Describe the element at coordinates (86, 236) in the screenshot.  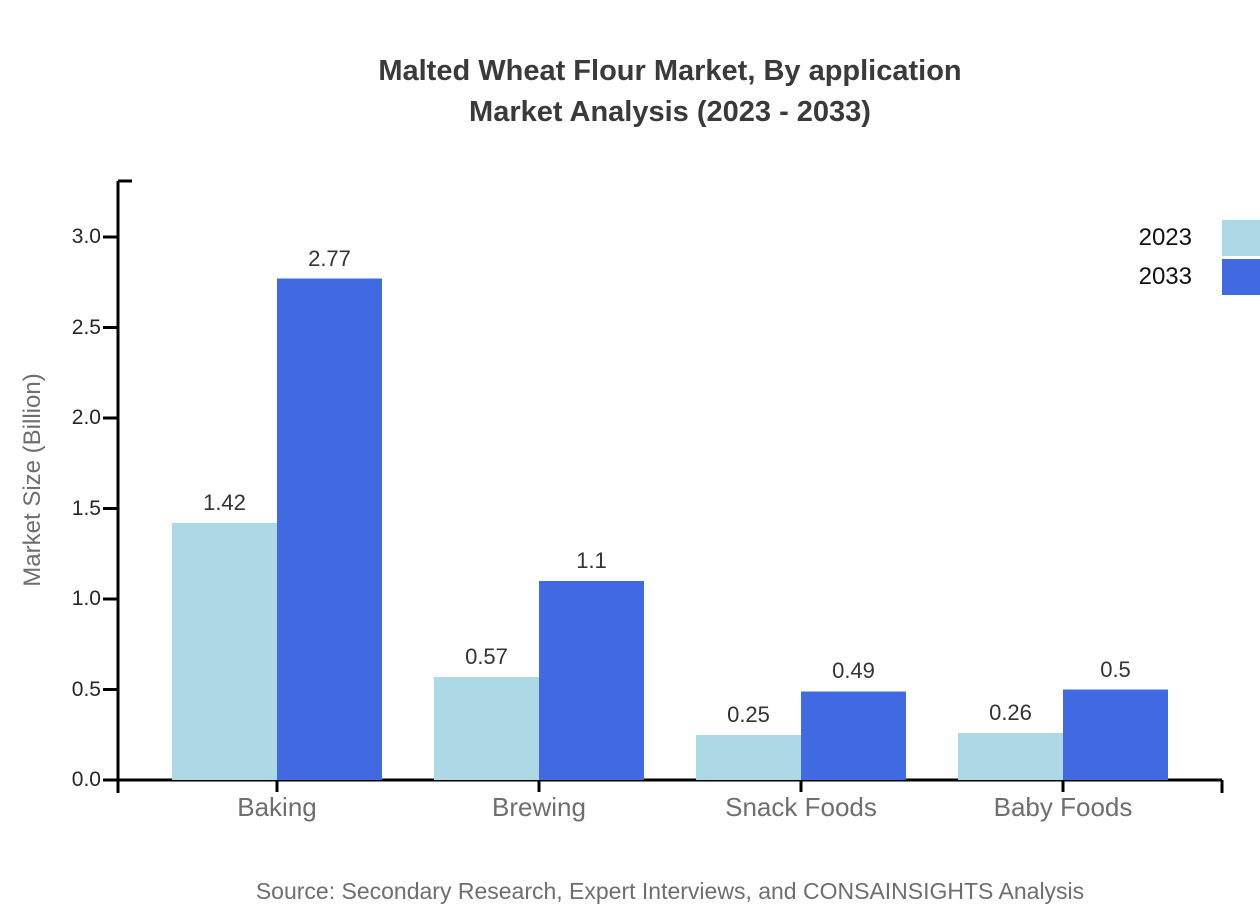
I see `y-tick-label-3.0: 3.0` at that location.